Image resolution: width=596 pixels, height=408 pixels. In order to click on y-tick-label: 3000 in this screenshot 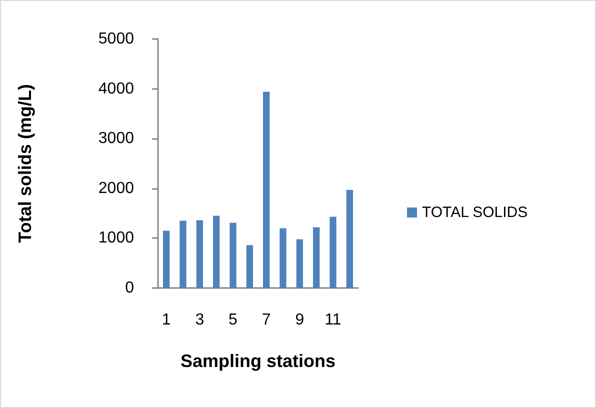, I will do `click(116, 139)`.